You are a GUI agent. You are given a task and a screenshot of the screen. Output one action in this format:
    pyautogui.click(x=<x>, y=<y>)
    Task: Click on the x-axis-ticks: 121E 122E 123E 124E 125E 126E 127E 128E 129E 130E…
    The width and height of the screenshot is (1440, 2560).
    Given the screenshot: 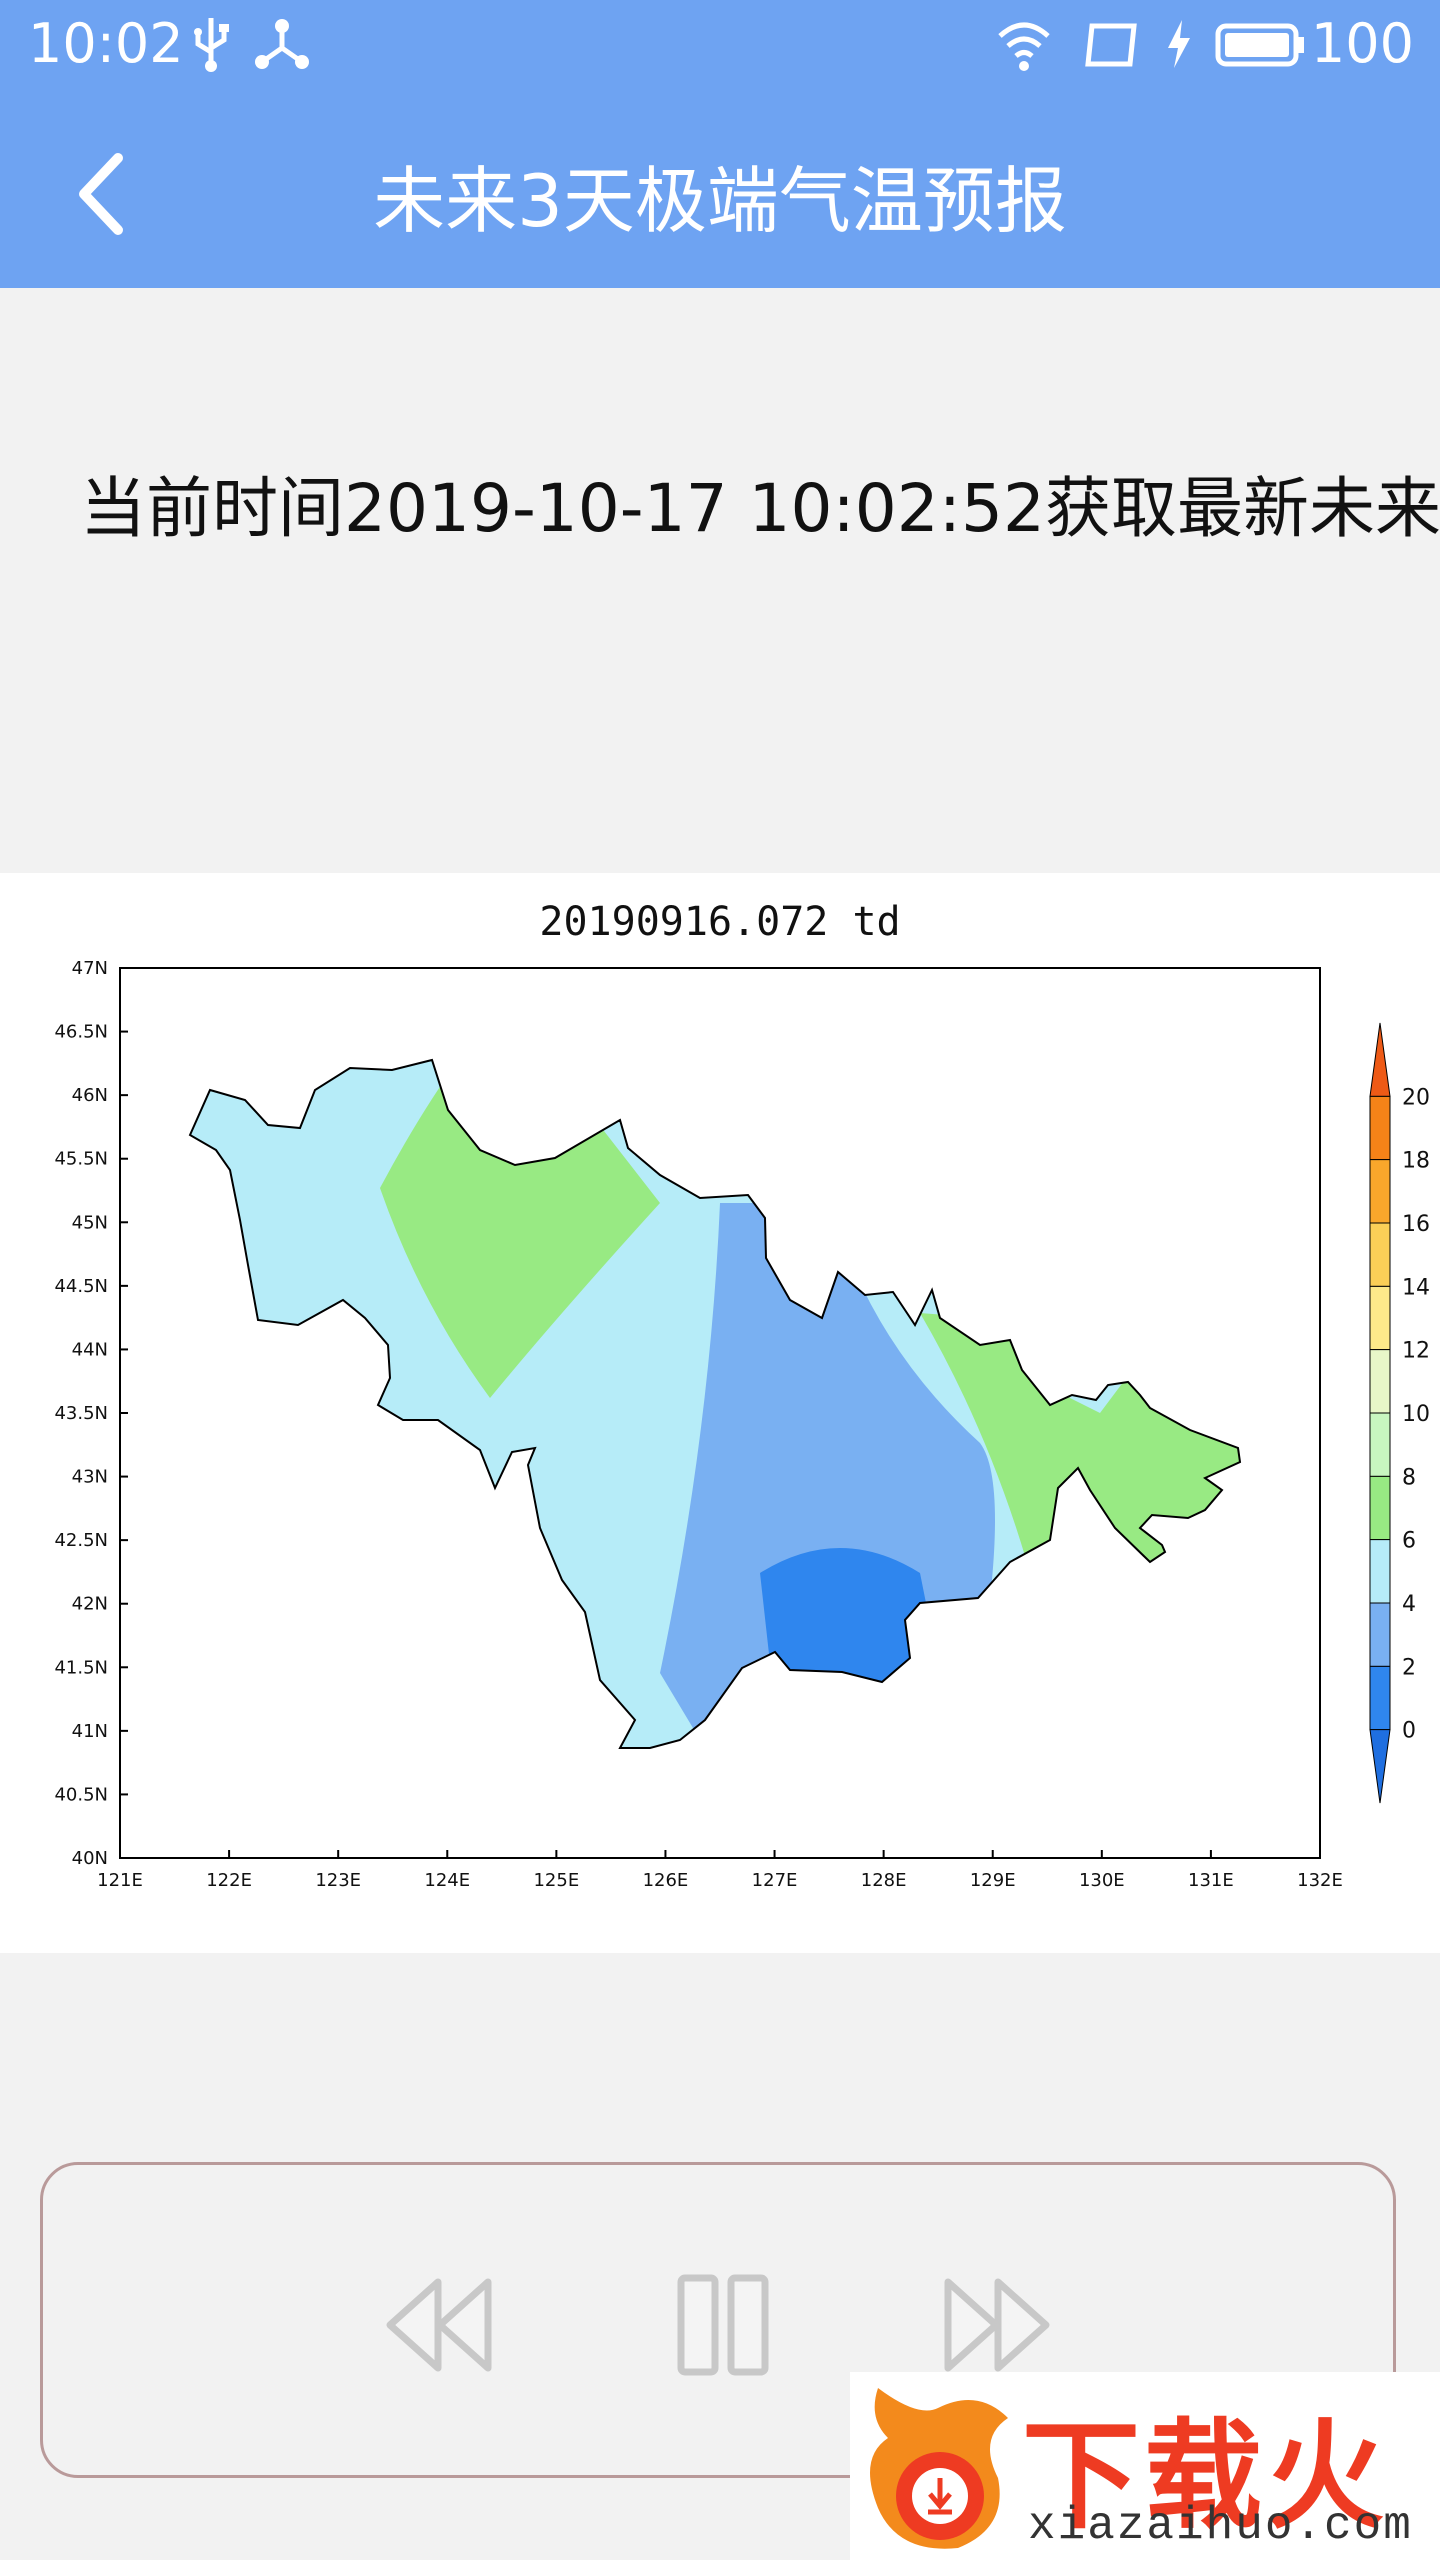 What is the action you would take?
    pyautogui.click(x=720, y=1870)
    